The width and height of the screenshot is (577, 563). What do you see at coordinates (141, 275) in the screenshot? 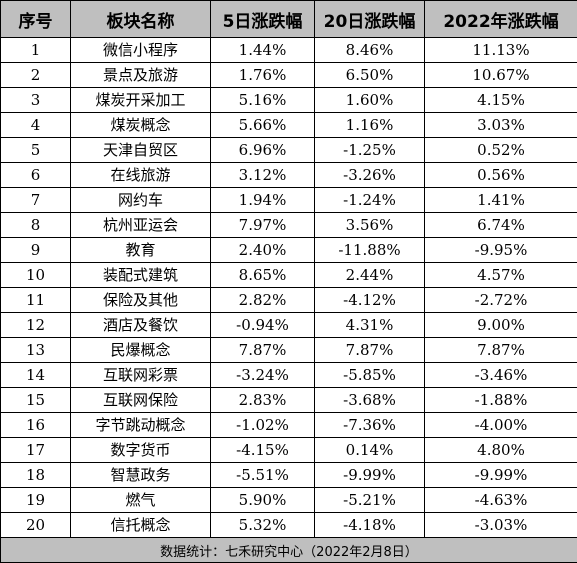
I see `cell-sector-name: 装配式建筑` at bounding box center [141, 275].